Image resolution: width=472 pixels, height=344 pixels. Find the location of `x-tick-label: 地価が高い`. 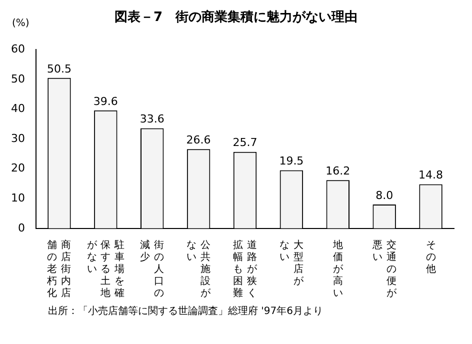

x-tick-label: 地価が高い is located at coordinates (338, 270).